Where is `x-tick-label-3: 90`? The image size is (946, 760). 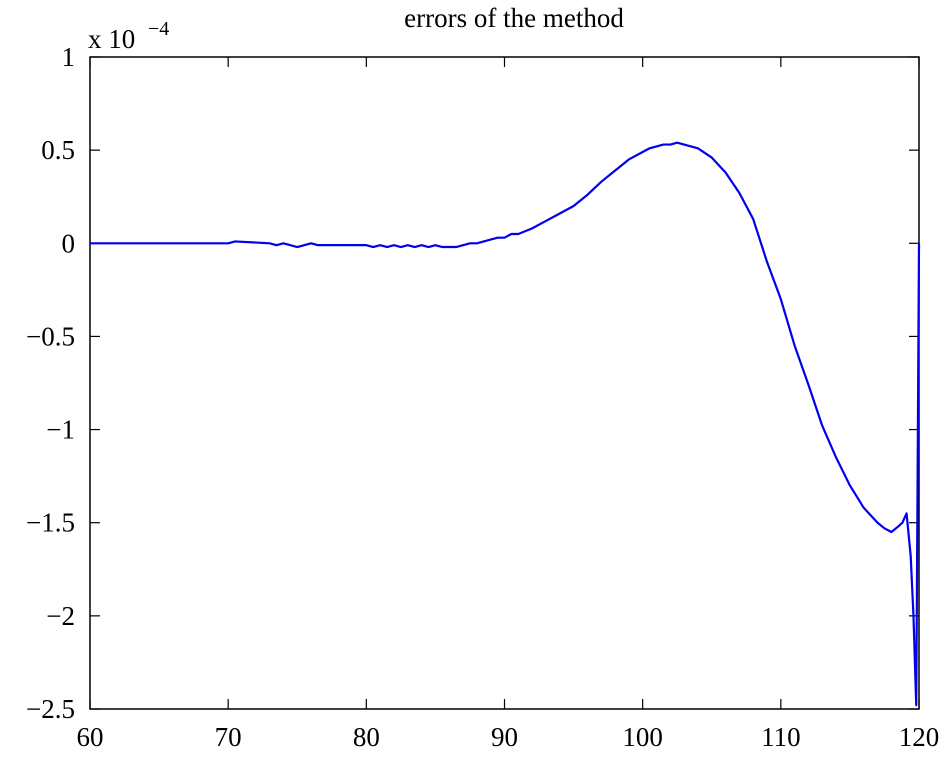 x-tick-label-3: 90 is located at coordinates (504, 737).